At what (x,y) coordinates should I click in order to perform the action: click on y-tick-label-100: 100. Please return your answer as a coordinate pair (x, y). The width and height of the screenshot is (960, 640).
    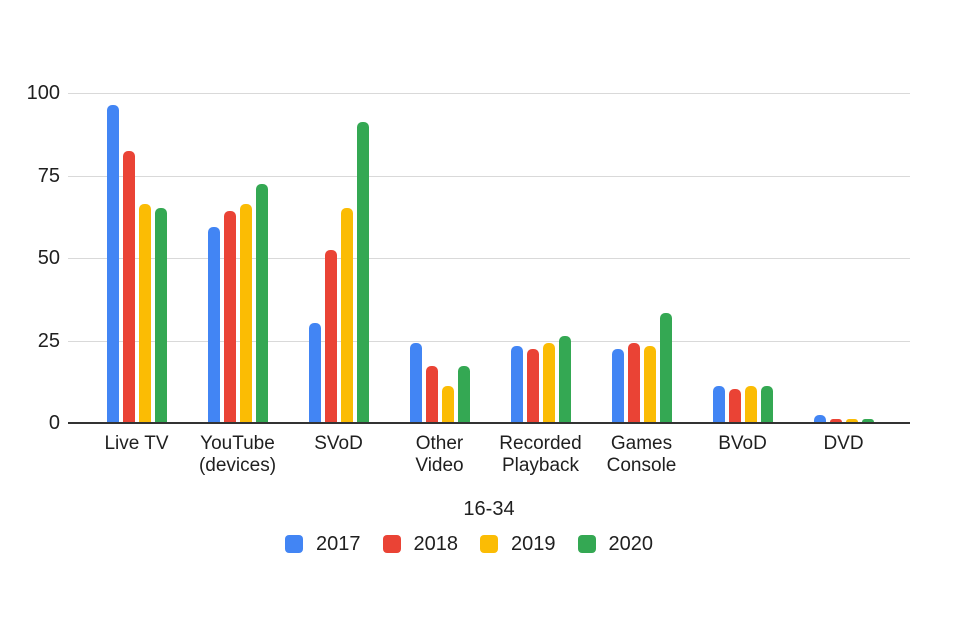
    Looking at the image, I should click on (43, 93).